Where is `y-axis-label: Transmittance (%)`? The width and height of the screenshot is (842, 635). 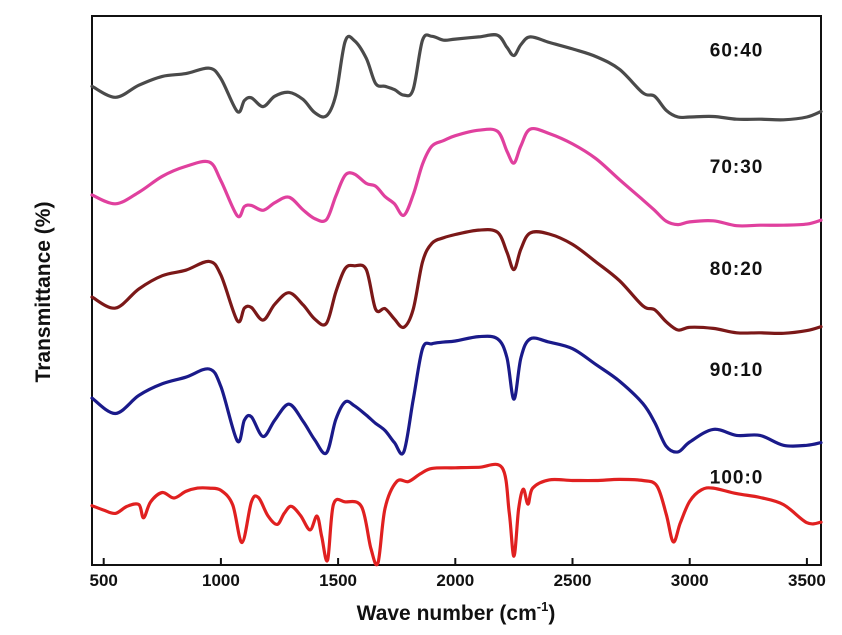
y-axis-label: Transmittance (%) is located at coordinates (43, 292).